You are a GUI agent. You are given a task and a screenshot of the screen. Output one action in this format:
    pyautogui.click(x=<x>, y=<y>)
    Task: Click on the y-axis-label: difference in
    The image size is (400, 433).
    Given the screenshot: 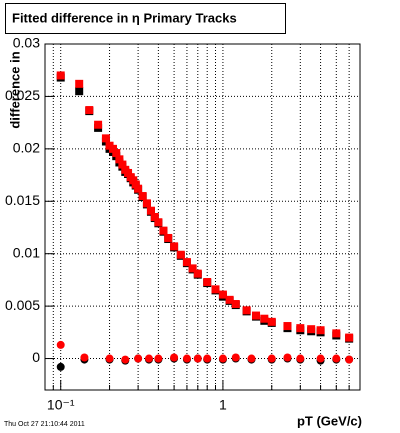 What is the action you would take?
    pyautogui.click(x=14, y=89)
    